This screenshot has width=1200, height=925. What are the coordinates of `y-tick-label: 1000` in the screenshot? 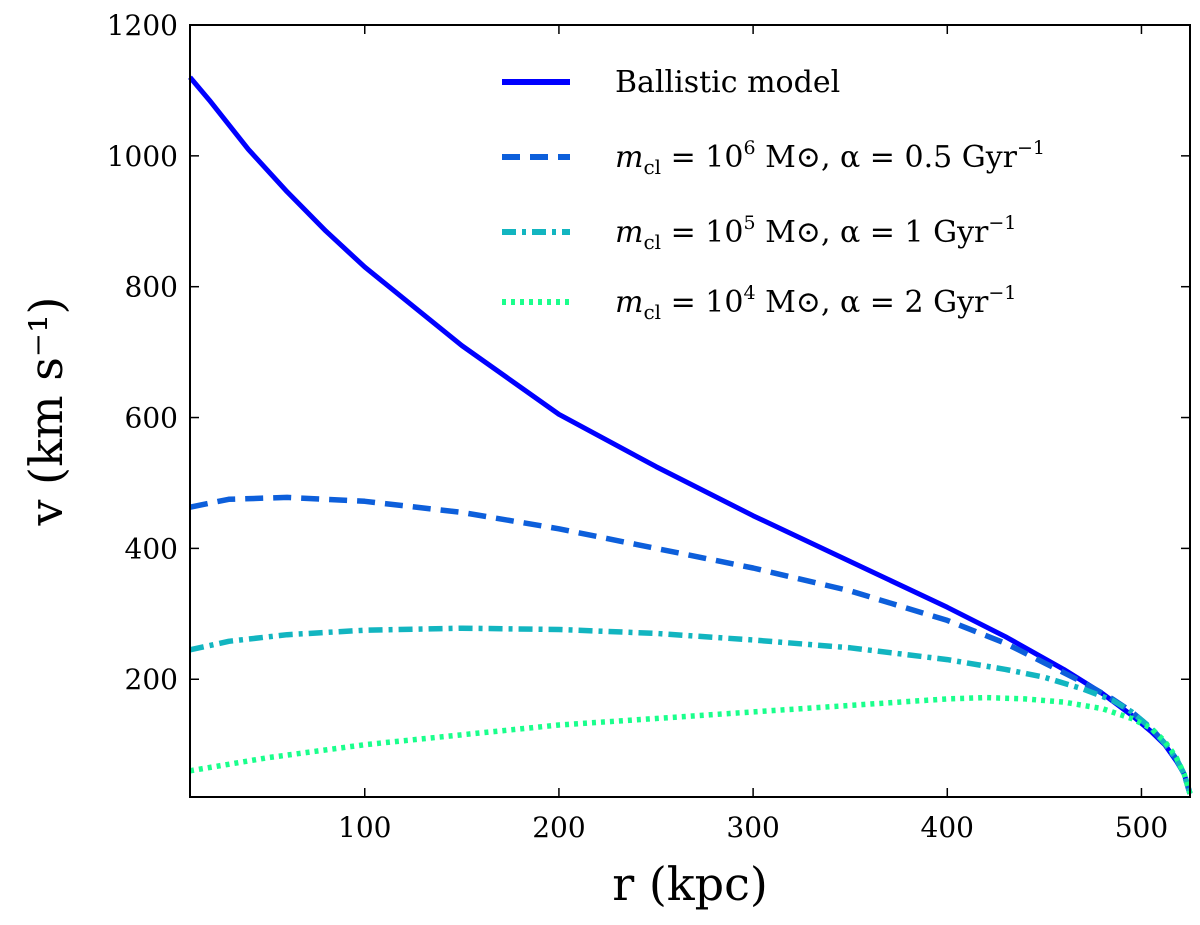 It's located at (142, 156).